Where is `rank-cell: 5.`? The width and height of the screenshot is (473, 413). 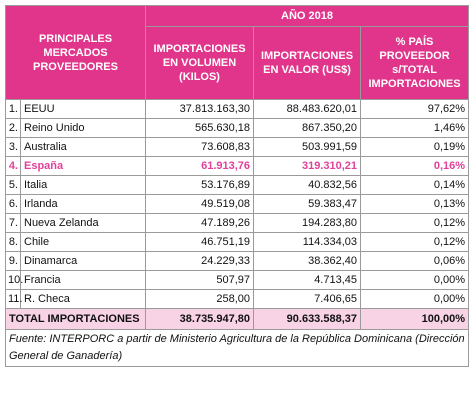
rank-cell: 5. is located at coordinates (13, 185).